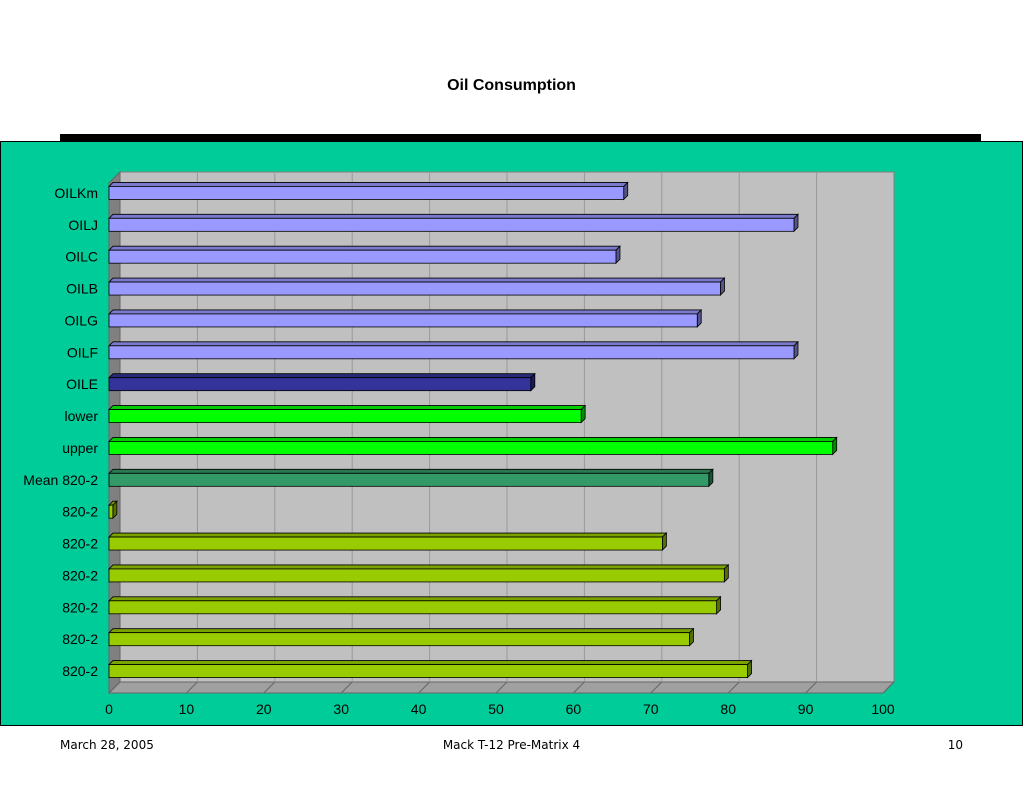 This screenshot has width=1023, height=804. I want to click on x-tick-label: 70, so click(651, 709).